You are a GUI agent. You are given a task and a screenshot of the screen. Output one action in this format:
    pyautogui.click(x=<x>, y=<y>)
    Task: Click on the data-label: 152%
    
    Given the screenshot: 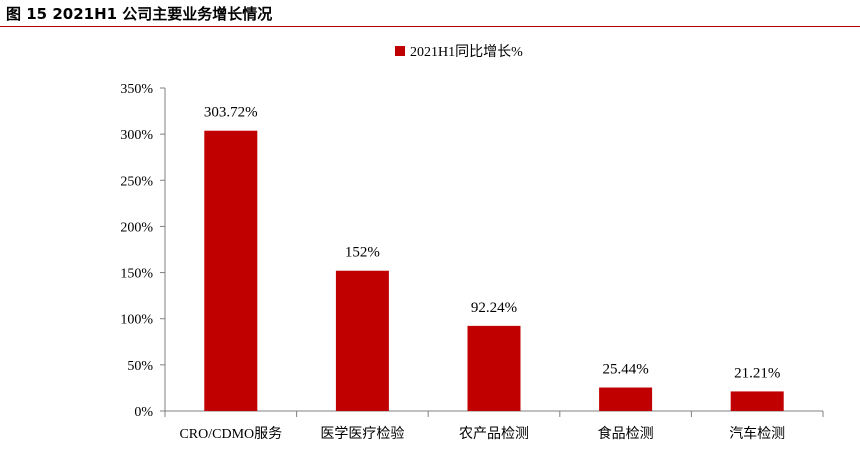 What is the action you would take?
    pyautogui.click(x=362, y=253)
    